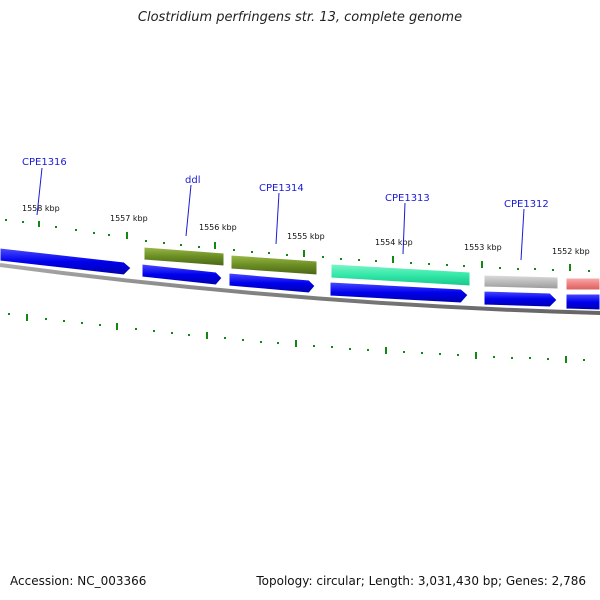 The width and height of the screenshot is (600, 600). Describe the element at coordinates (582, 284) in the screenshot. I see `gene-partial` at that location.